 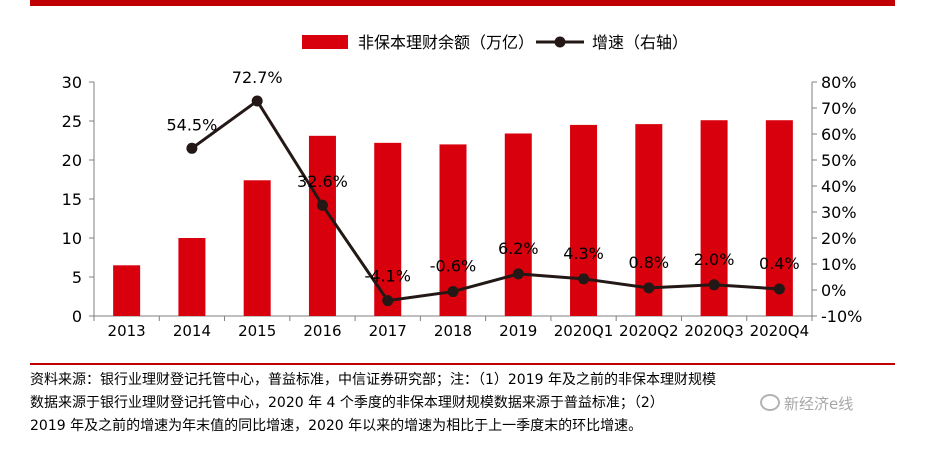 I want to click on wechat-icon, so click(x=770, y=402).